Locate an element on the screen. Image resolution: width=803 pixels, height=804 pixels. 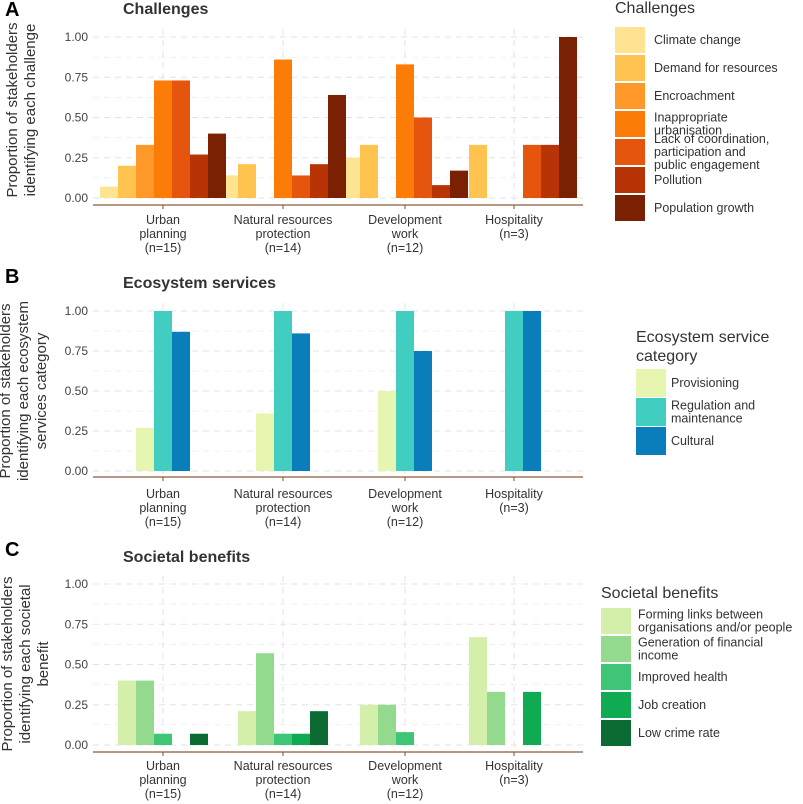
legend-title: Challenges is located at coordinates (655, 8).